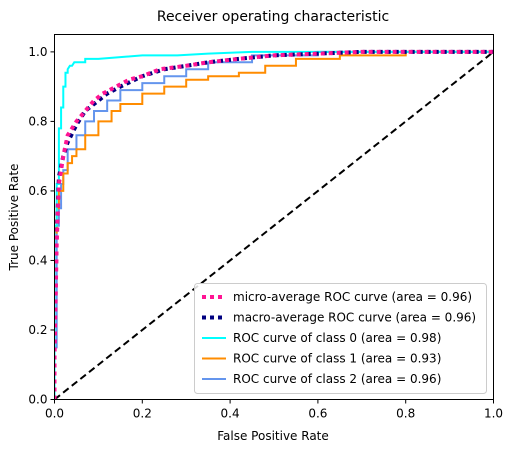  Describe the element at coordinates (354, 318) in the screenshot. I see `legend-label-1: macro-average ROC curve (area = 0.96)` at that location.